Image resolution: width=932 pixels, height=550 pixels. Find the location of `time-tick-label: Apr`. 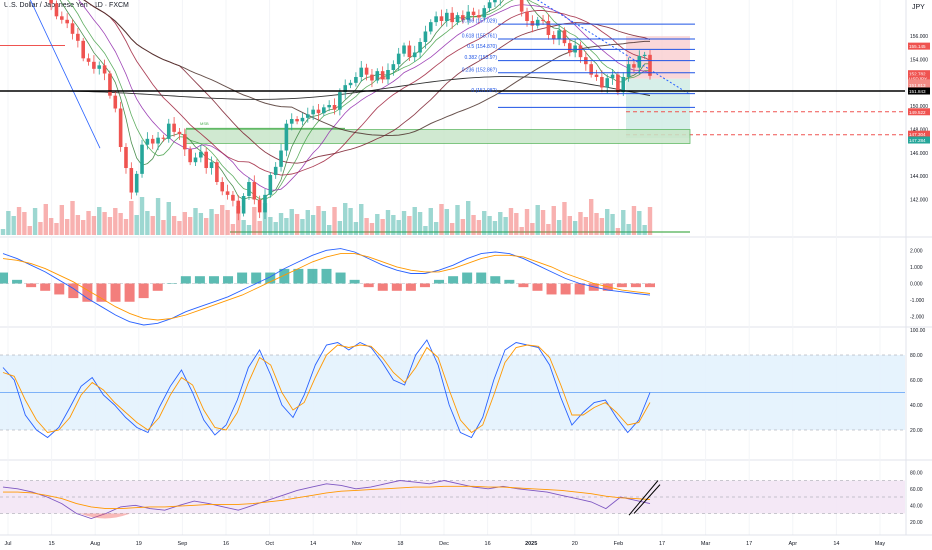

time-tick-label: Apr is located at coordinates (793, 544).